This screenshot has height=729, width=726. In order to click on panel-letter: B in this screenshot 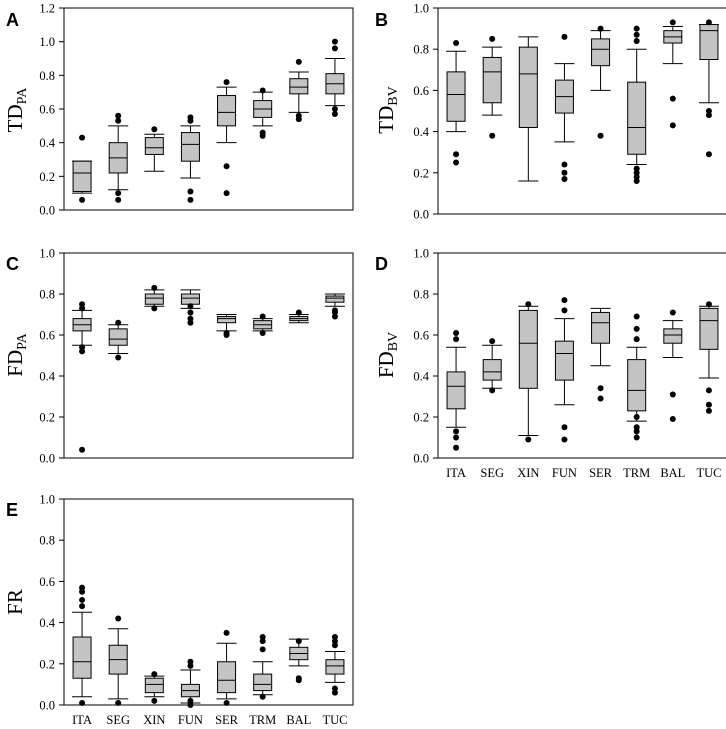, I will do `click(381, 20)`.